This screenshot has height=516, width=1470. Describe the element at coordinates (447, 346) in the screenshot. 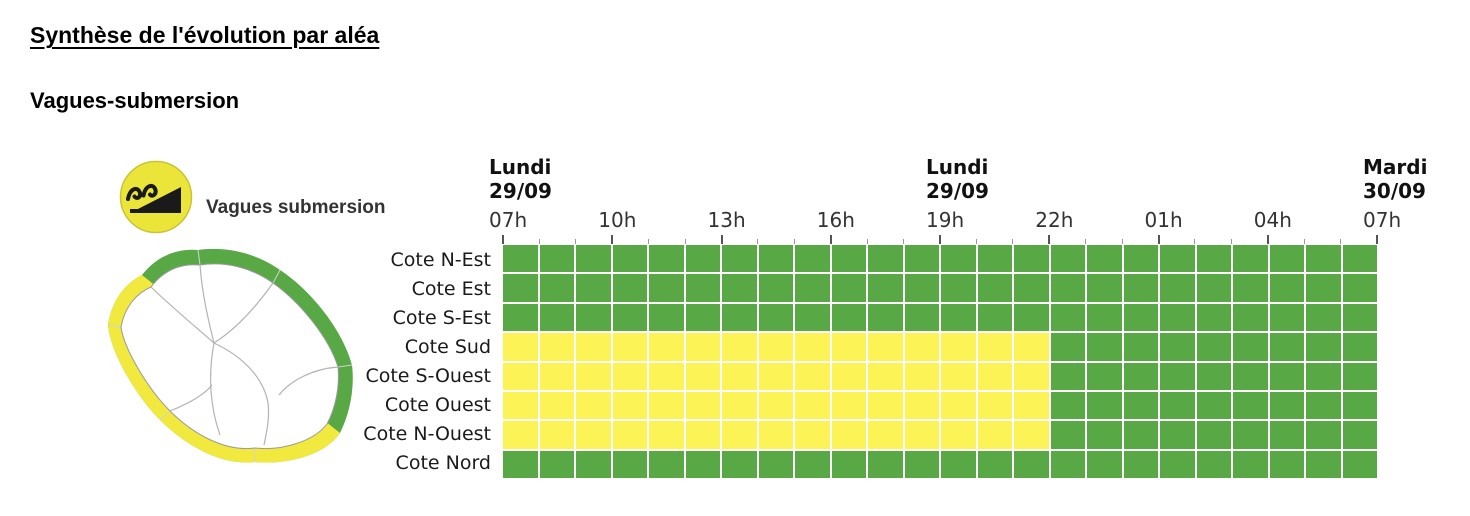

I see `row-label: Cote Sud` at that location.